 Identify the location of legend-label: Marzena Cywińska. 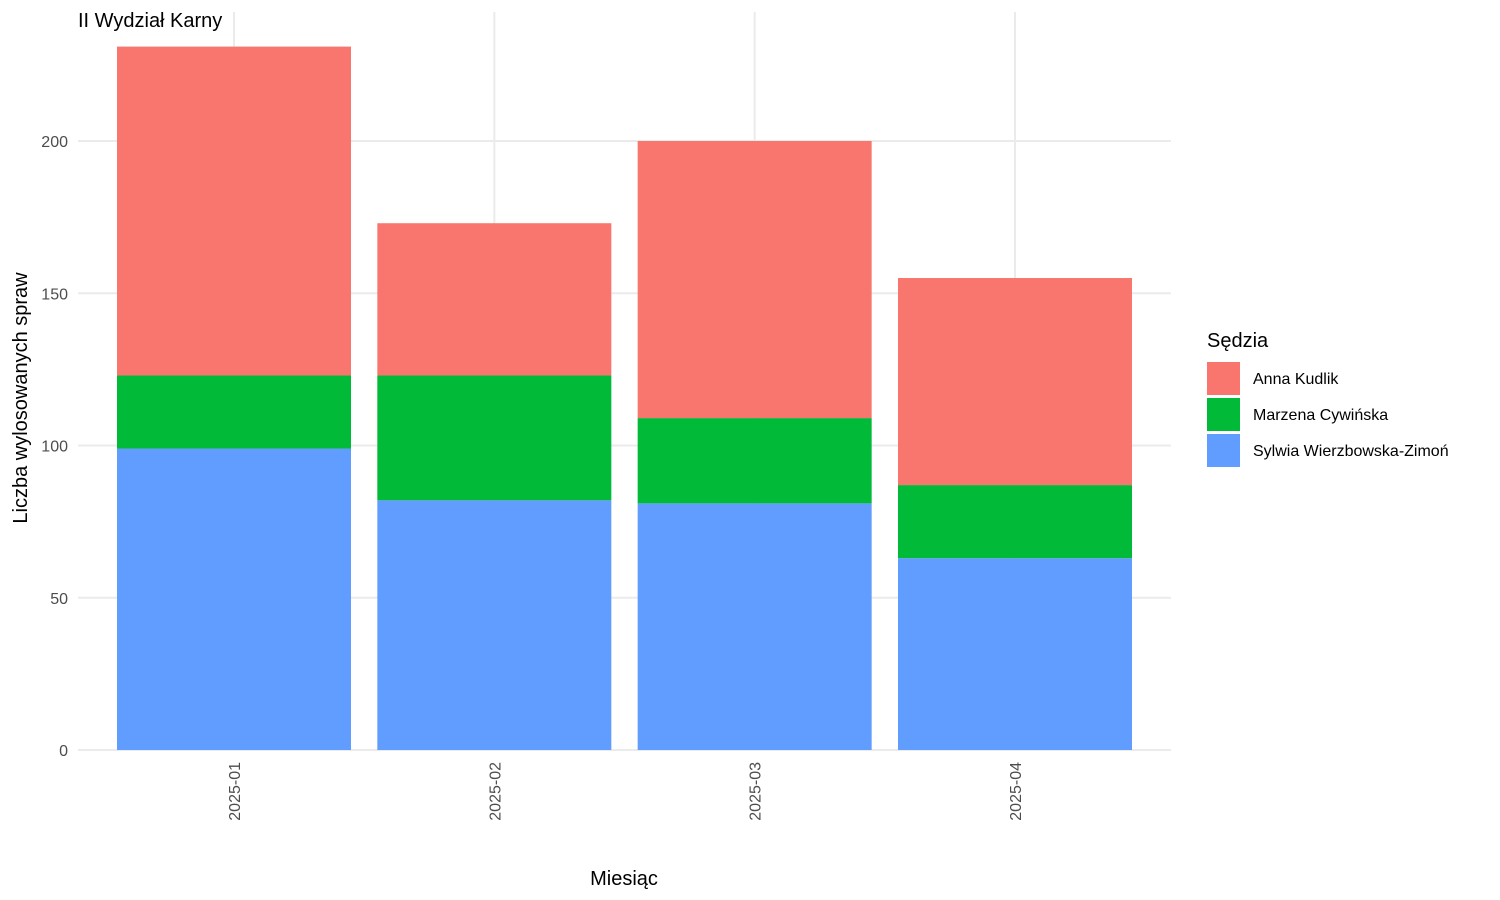
(1320, 415).